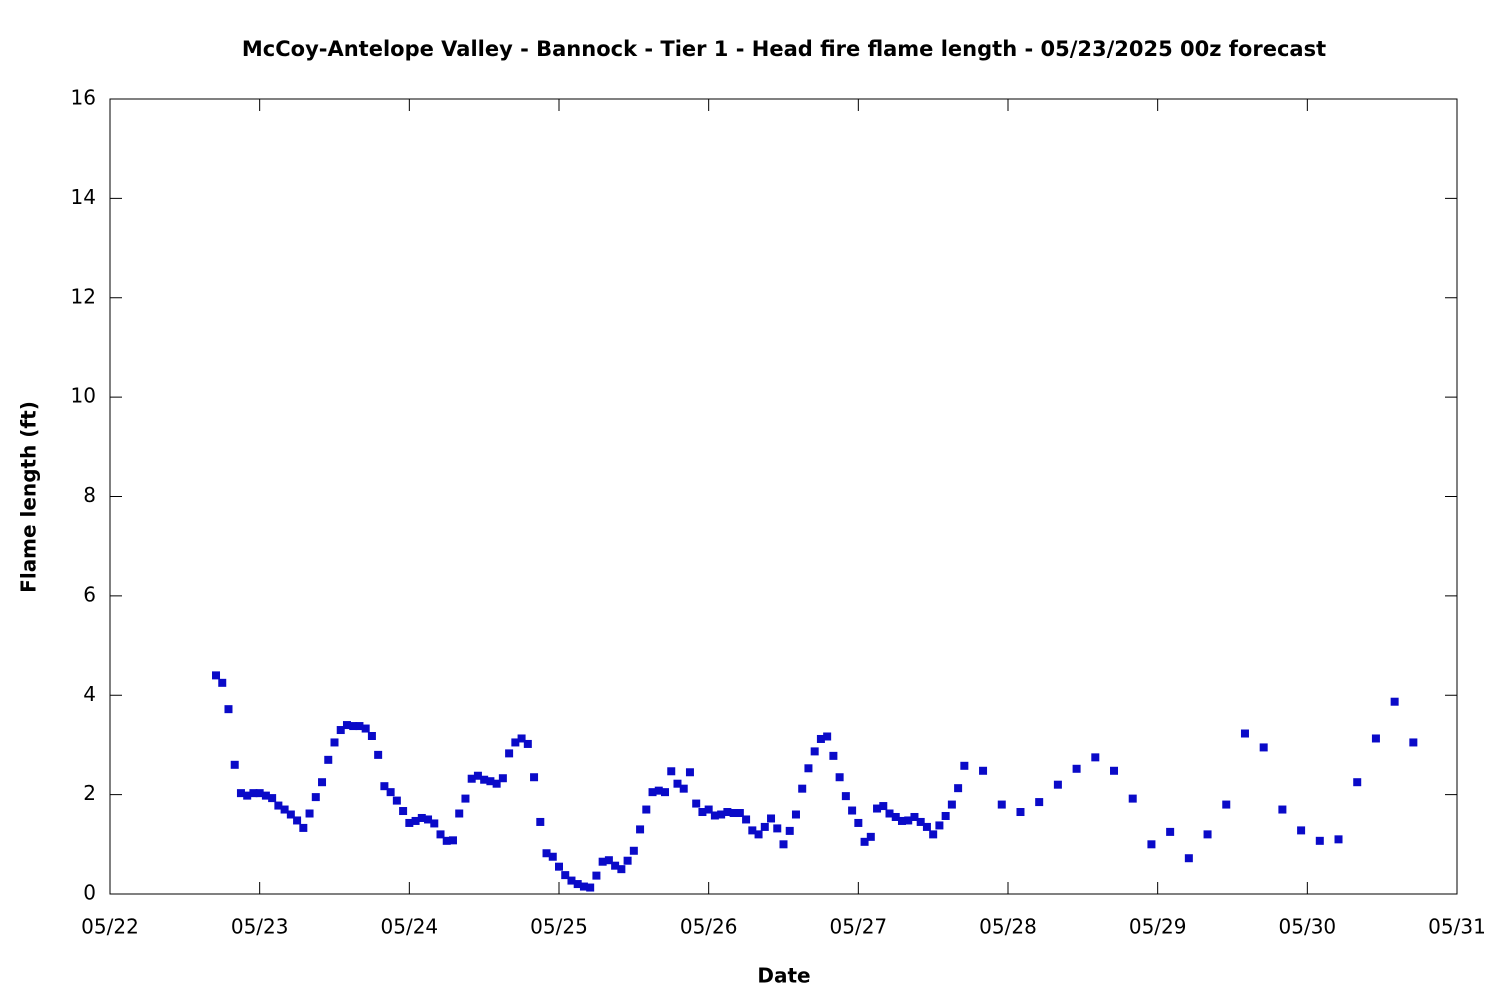  What do you see at coordinates (110, 927) in the screenshot?
I see `x-tick-label: 05/22` at bounding box center [110, 927].